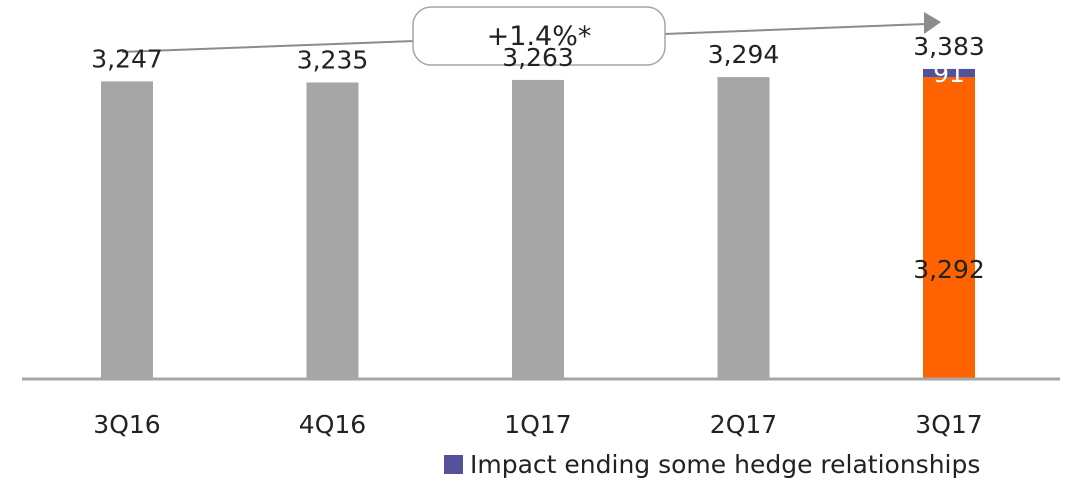  I want to click on value-label: 3,294, so click(744, 54).